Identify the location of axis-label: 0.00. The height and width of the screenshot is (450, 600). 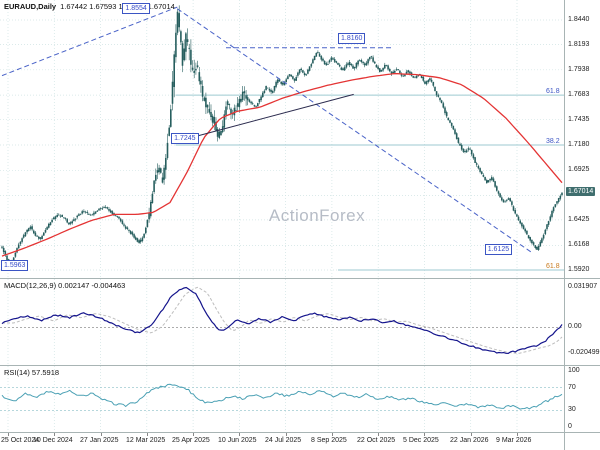
(575, 326).